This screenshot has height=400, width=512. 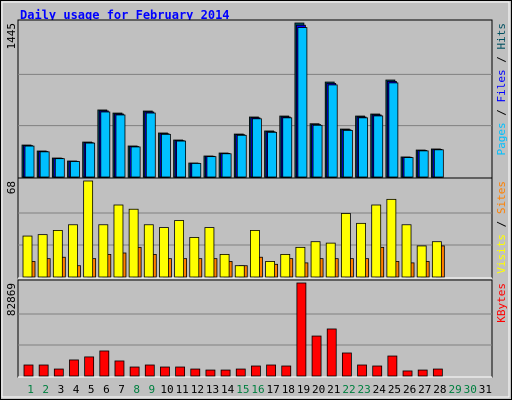 I want to click on x-tick-label: 11, so click(x=182, y=389).